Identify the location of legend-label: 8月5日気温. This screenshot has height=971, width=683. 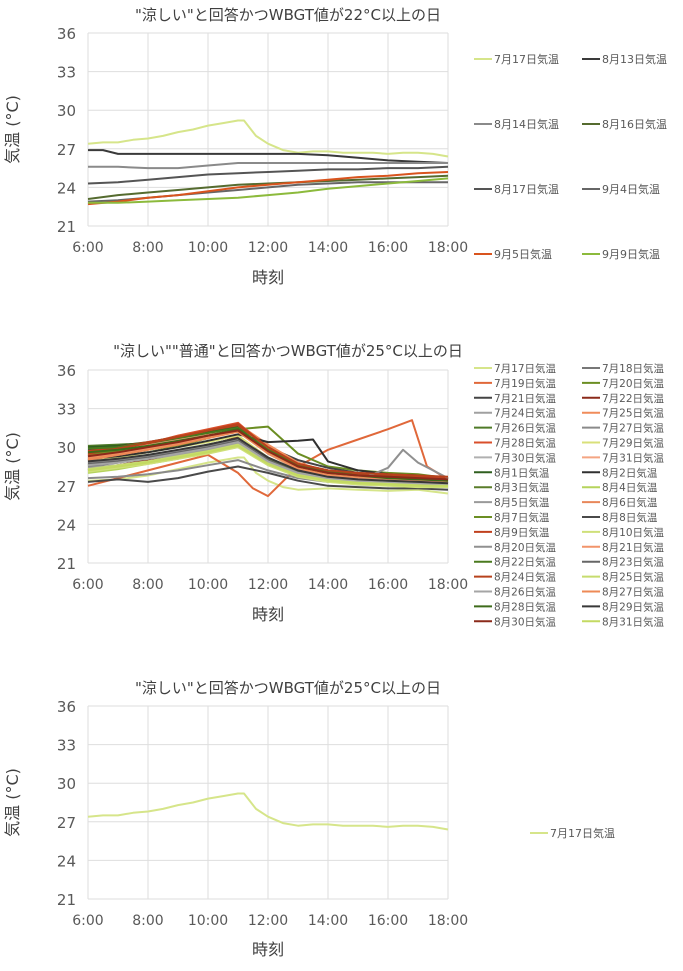
(522, 502).